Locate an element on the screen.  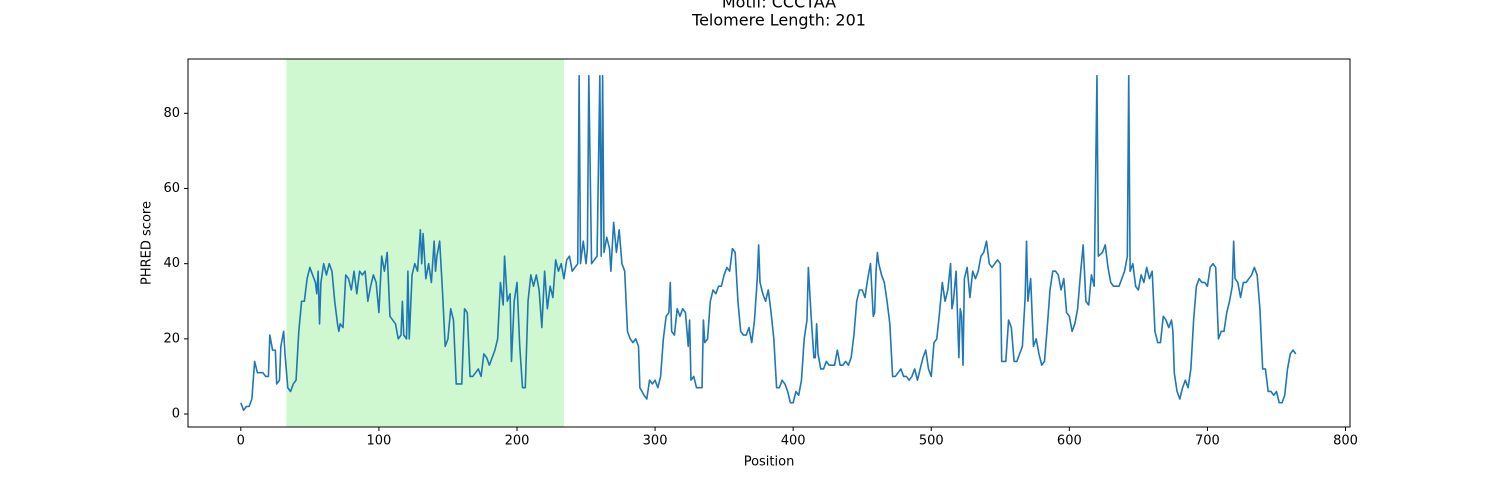
x-tick-label: 0 is located at coordinates (241, 441).